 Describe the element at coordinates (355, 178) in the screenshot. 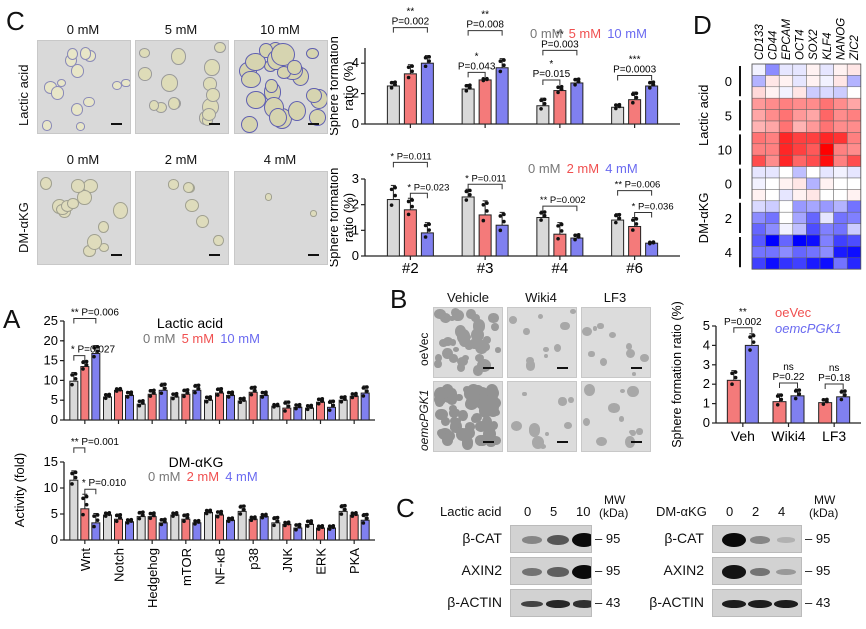

I see `y-tick-label: 3` at that location.